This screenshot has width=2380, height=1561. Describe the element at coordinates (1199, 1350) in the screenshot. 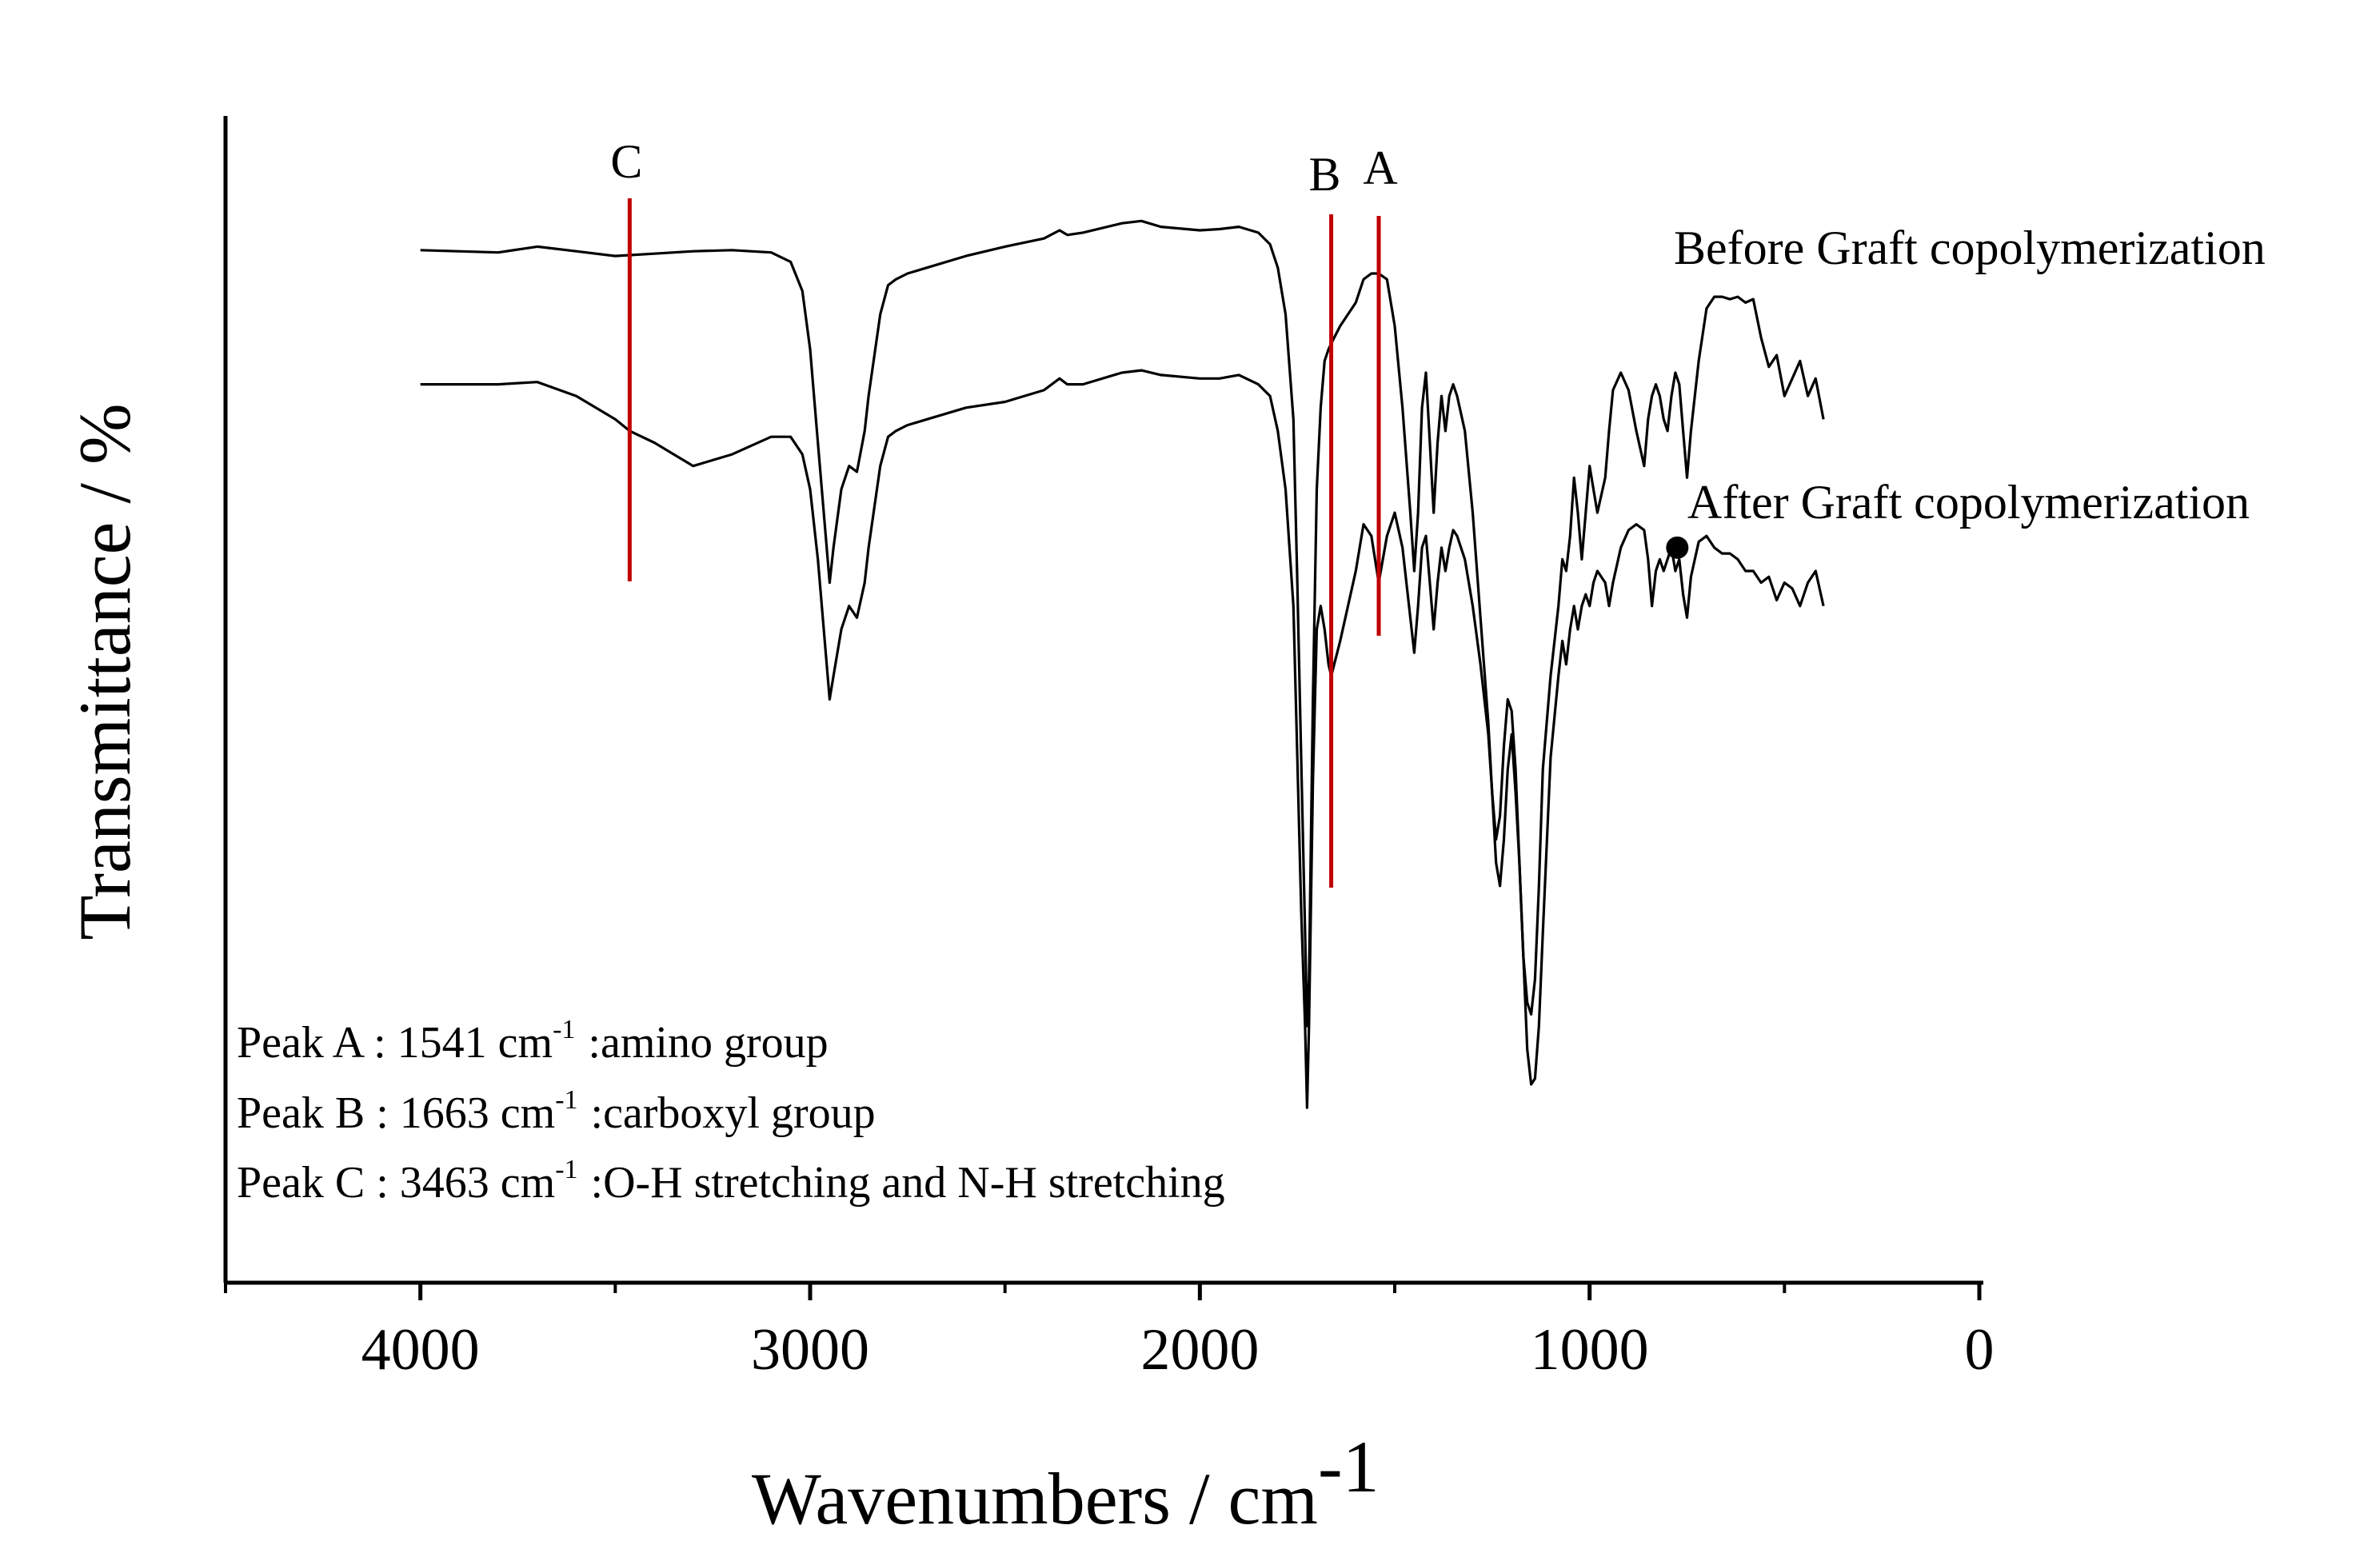

I see `x-tick-label: 2000` at that location.